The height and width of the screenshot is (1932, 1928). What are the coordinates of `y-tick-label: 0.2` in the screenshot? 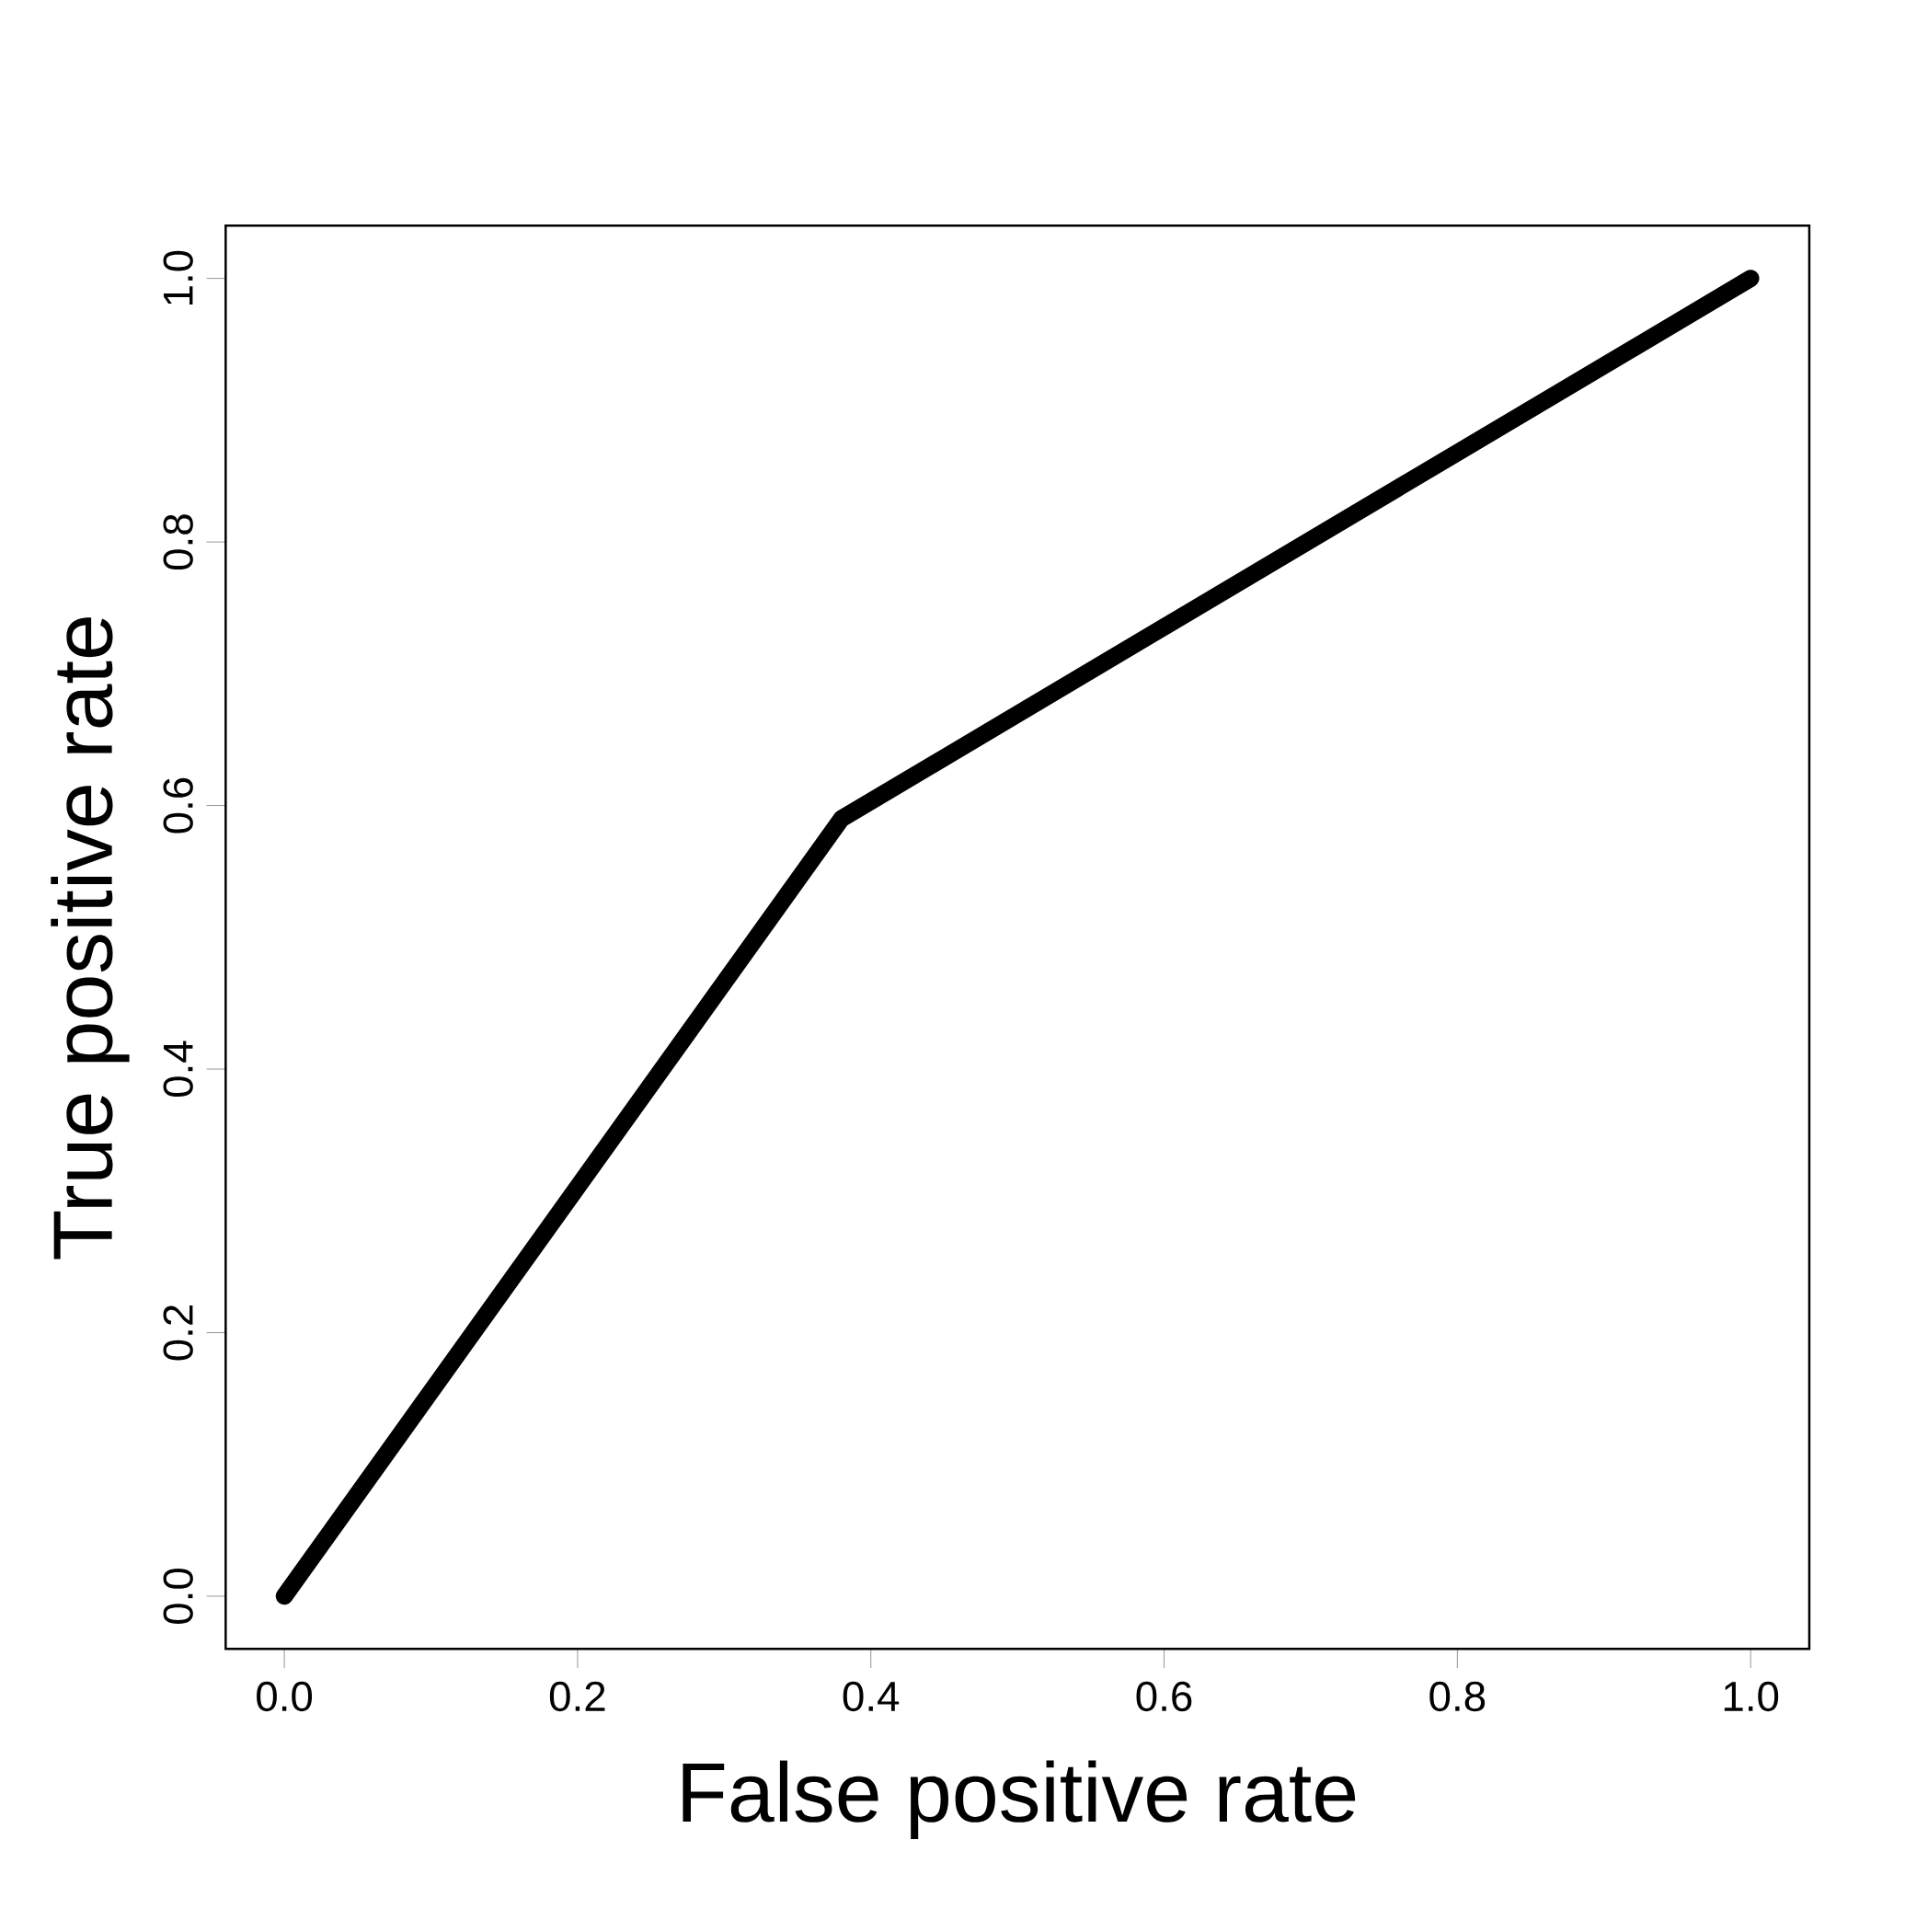 It's located at (178, 1333).